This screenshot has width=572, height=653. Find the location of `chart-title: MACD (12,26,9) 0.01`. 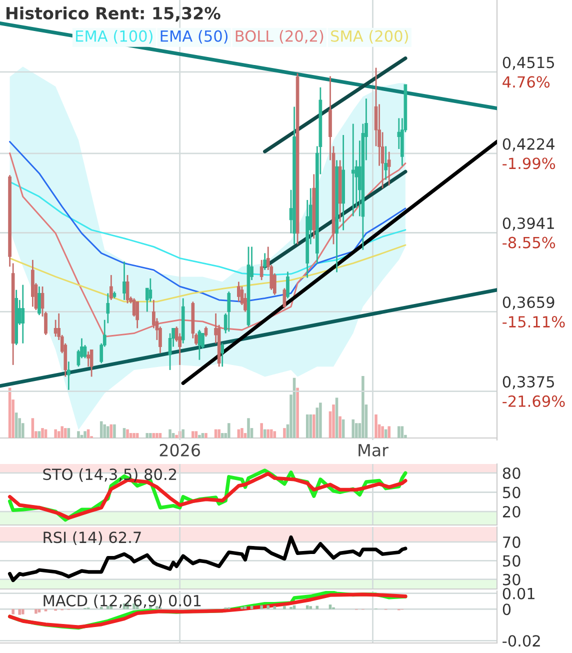

chart-title: MACD (12,26,9) 0.01 is located at coordinates (122, 601).